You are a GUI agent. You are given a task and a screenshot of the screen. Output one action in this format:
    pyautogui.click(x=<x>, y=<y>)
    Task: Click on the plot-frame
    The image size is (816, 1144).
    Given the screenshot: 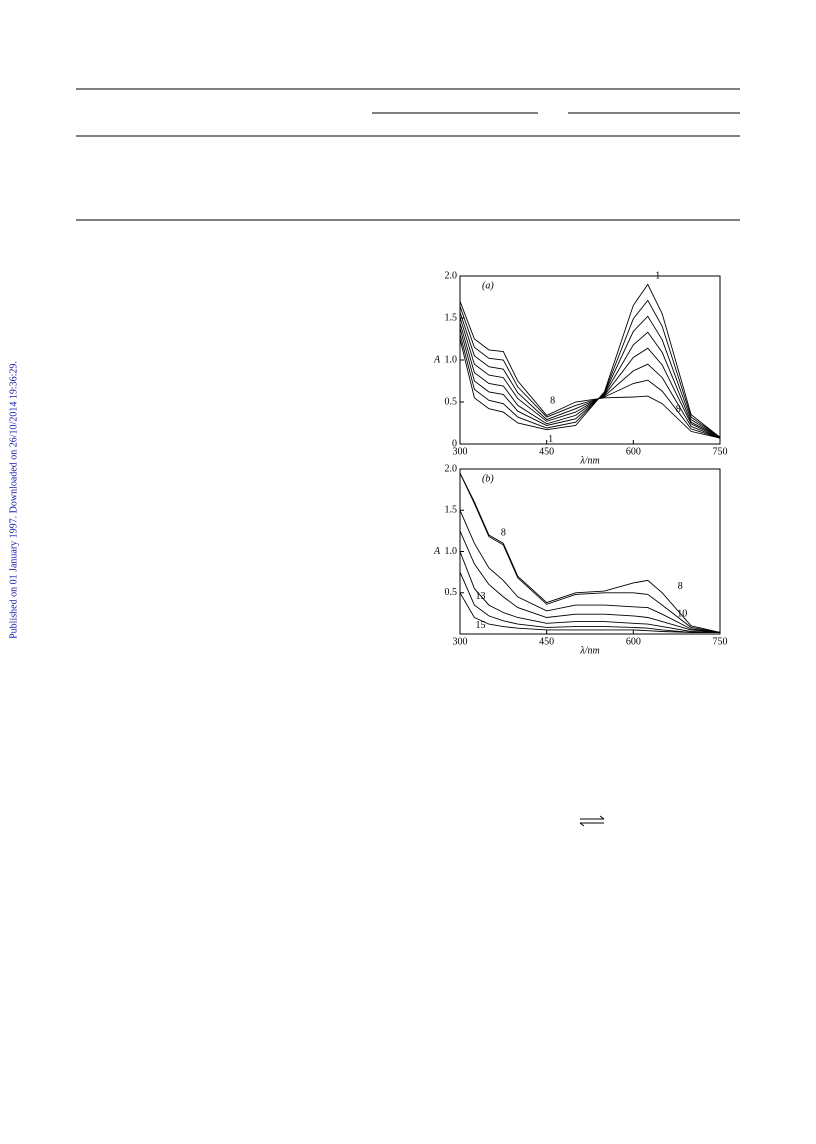 What is the action you would take?
    pyautogui.click(x=590, y=360)
    